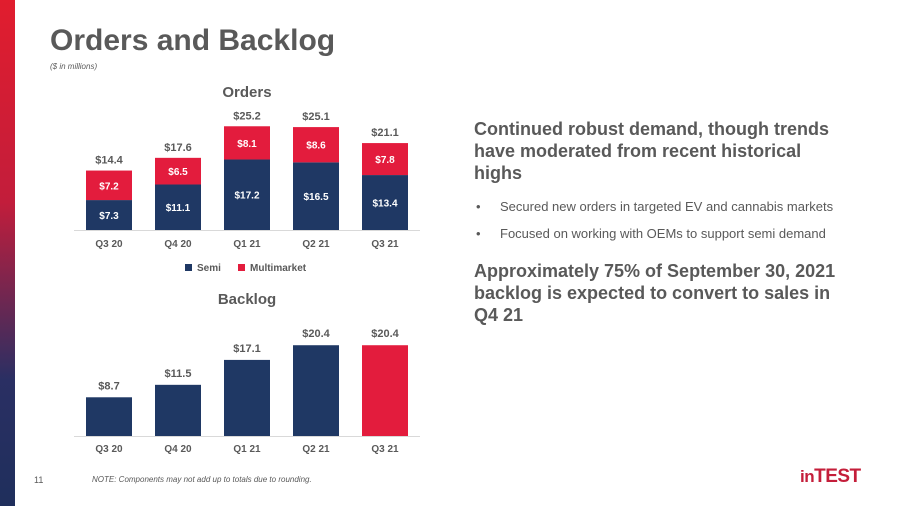 This screenshot has height=506, width=899. I want to click on orders-category-label: Q4 20, so click(178, 244).